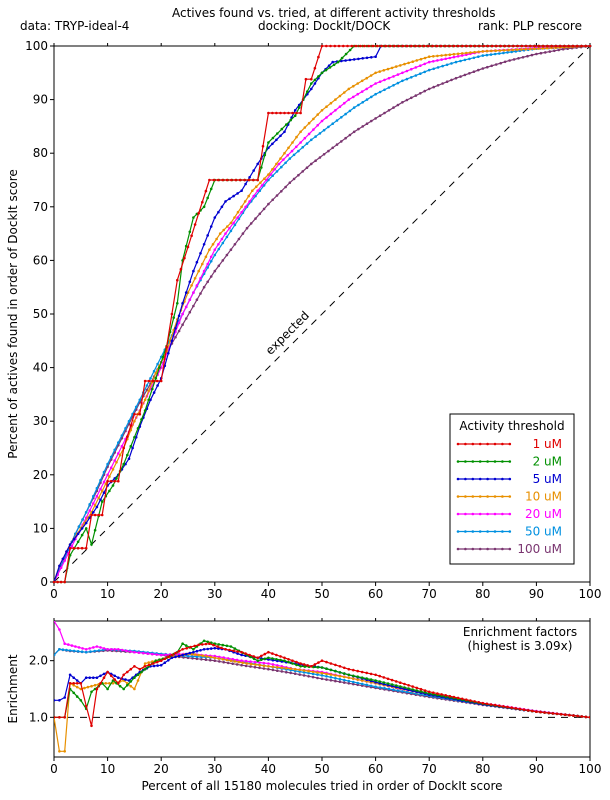  I want to click on x-tick-label: 60, so click(375, 594).